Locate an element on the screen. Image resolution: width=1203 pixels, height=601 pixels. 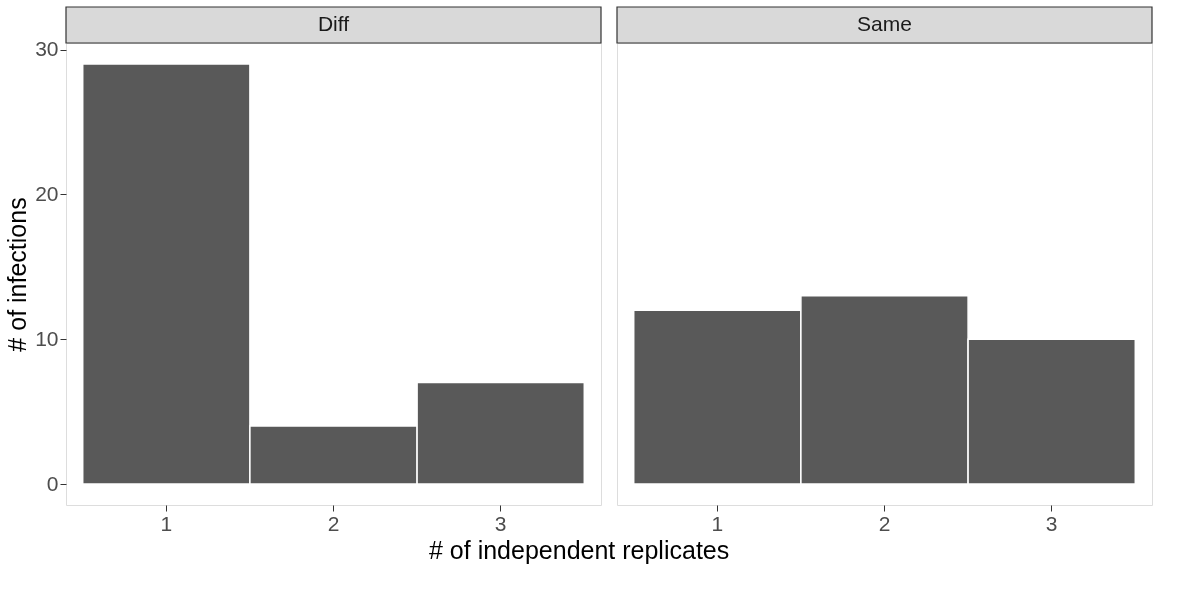
chart-title: Same is located at coordinates (884, 23).